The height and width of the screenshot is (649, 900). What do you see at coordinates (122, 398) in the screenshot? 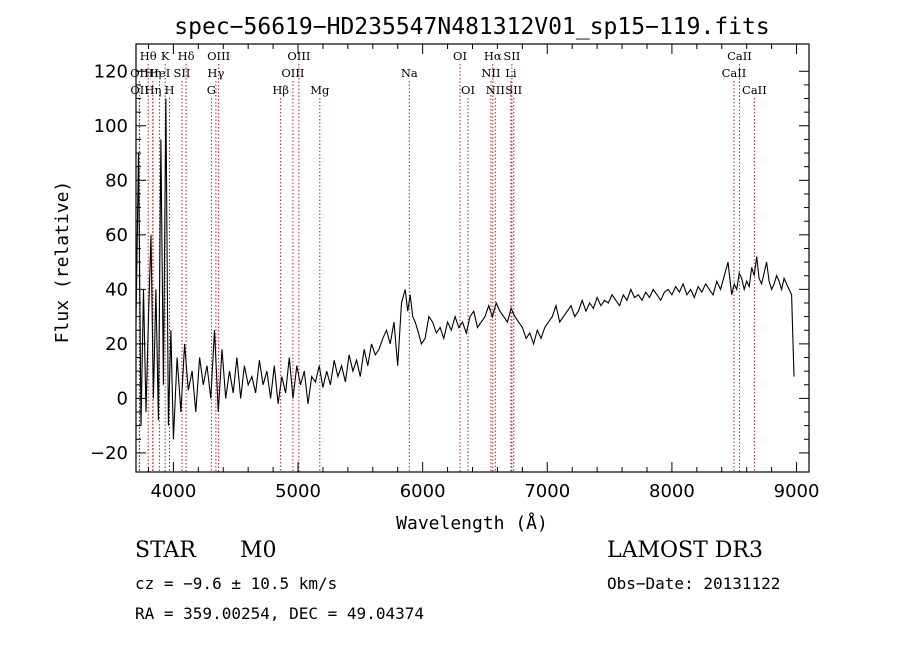
I see `y-tick-label-0: 0` at bounding box center [122, 398].